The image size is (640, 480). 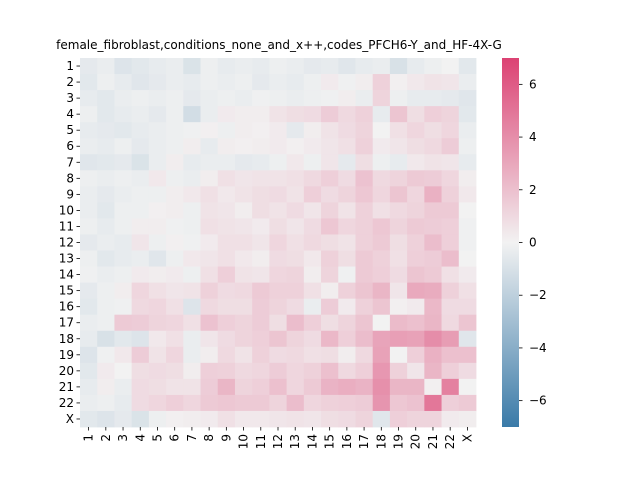 I want to click on colorbar-tick-label: 2, so click(x=533, y=190).